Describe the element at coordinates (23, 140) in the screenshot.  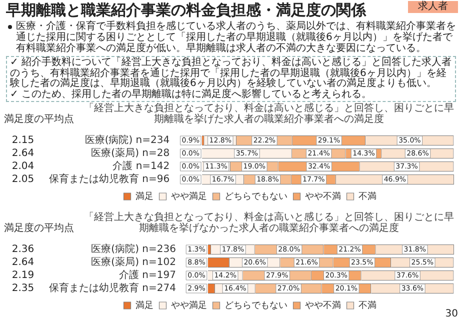
I see `text: 2.15` at that location.